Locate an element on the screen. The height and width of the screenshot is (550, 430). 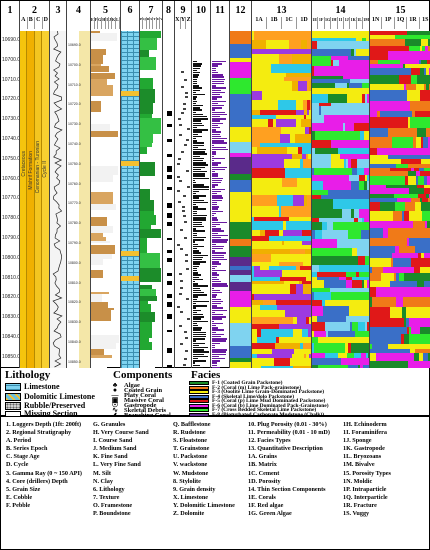
depth-label: 10760.0 is located at coordinates (11, 178).